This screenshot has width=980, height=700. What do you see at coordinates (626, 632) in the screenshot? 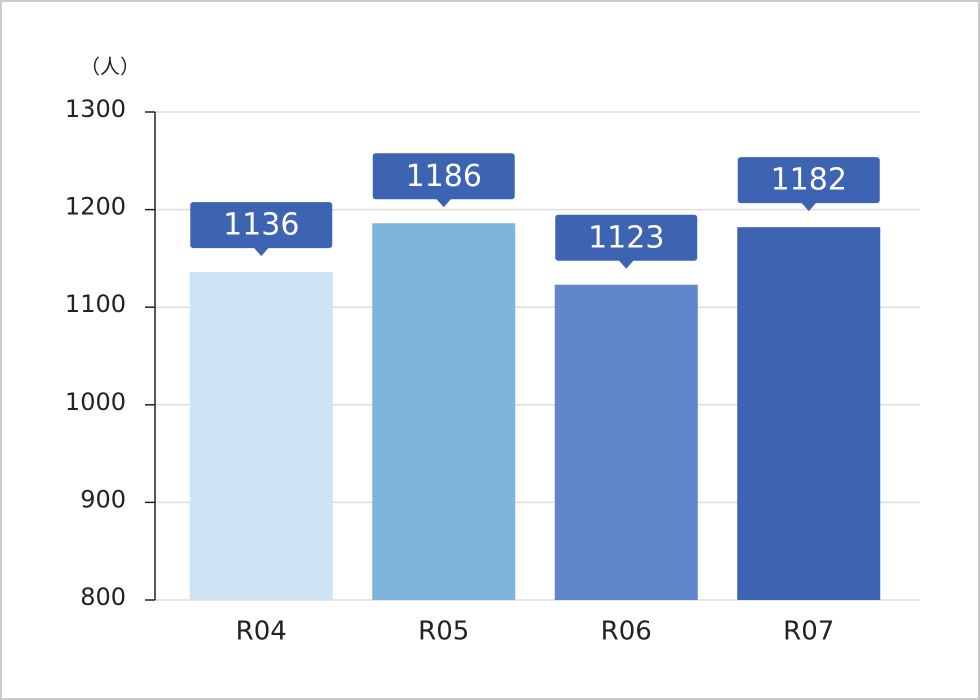
I see `x-tick-label: R06` at bounding box center [626, 632].